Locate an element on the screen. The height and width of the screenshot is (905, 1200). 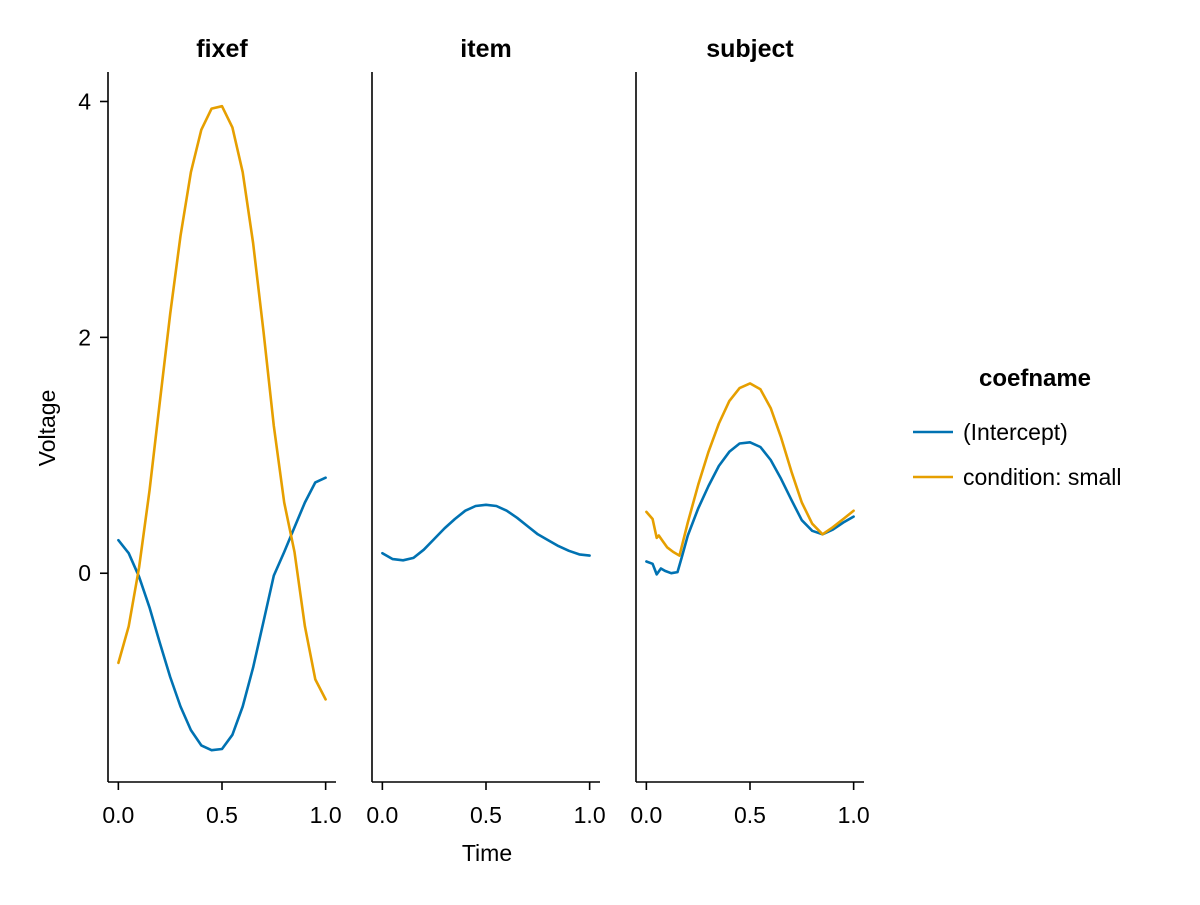
legend-title: coefname is located at coordinates (1035, 378).